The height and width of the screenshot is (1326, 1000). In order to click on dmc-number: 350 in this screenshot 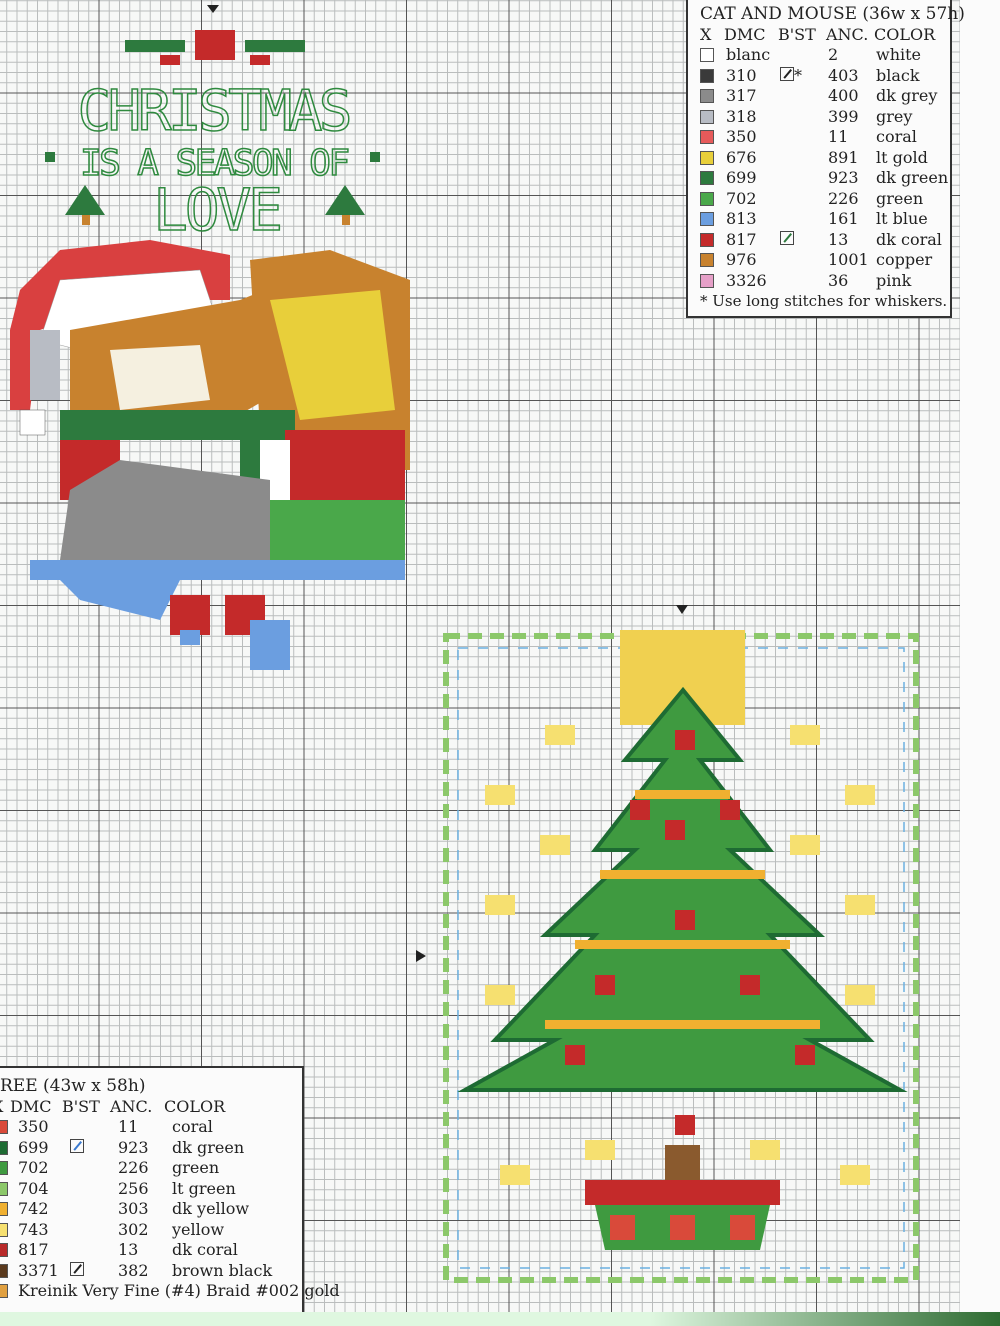, I will do `click(33, 1126)`.